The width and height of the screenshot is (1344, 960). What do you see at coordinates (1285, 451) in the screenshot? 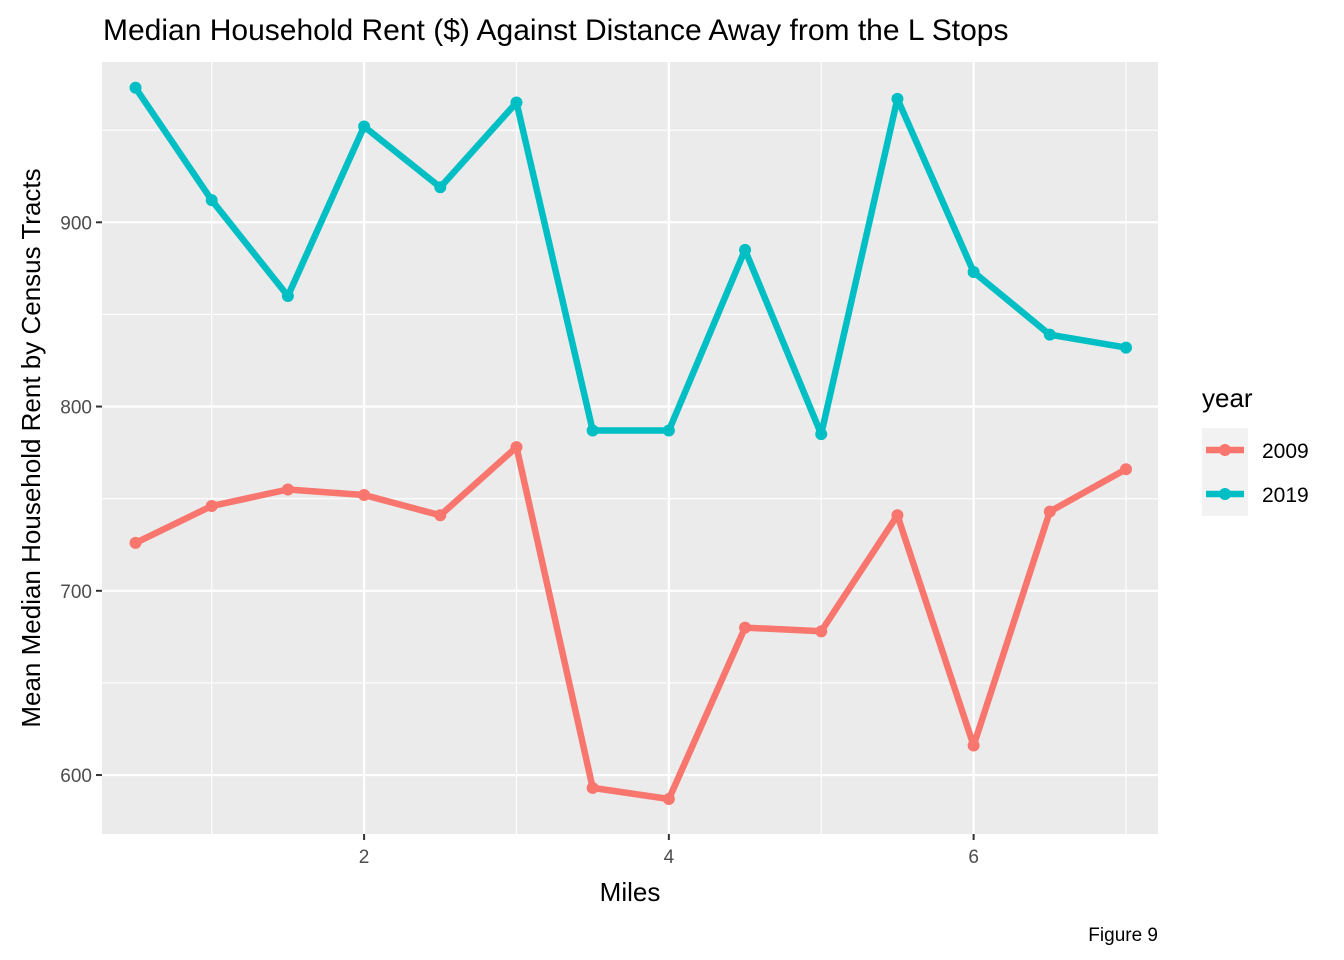
I see `legend-label-2009: 2009` at bounding box center [1285, 451].